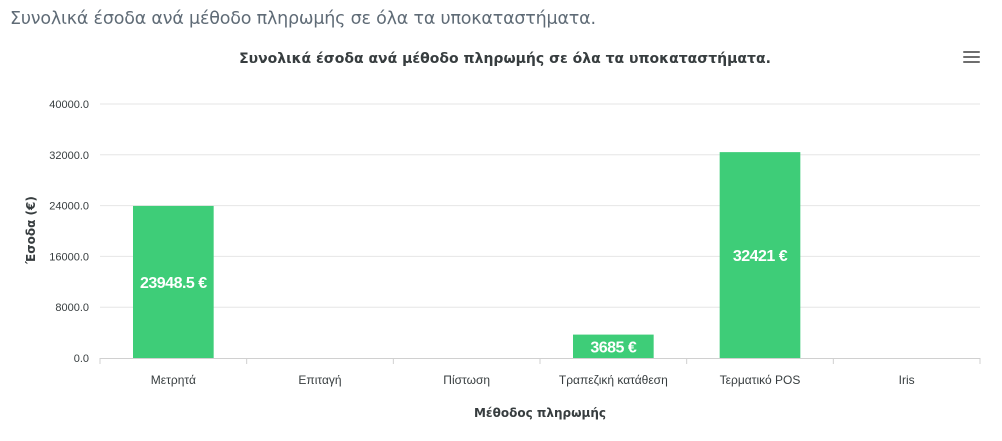  Describe the element at coordinates (971, 52) in the screenshot. I see `hamburger-menu-icon` at that location.